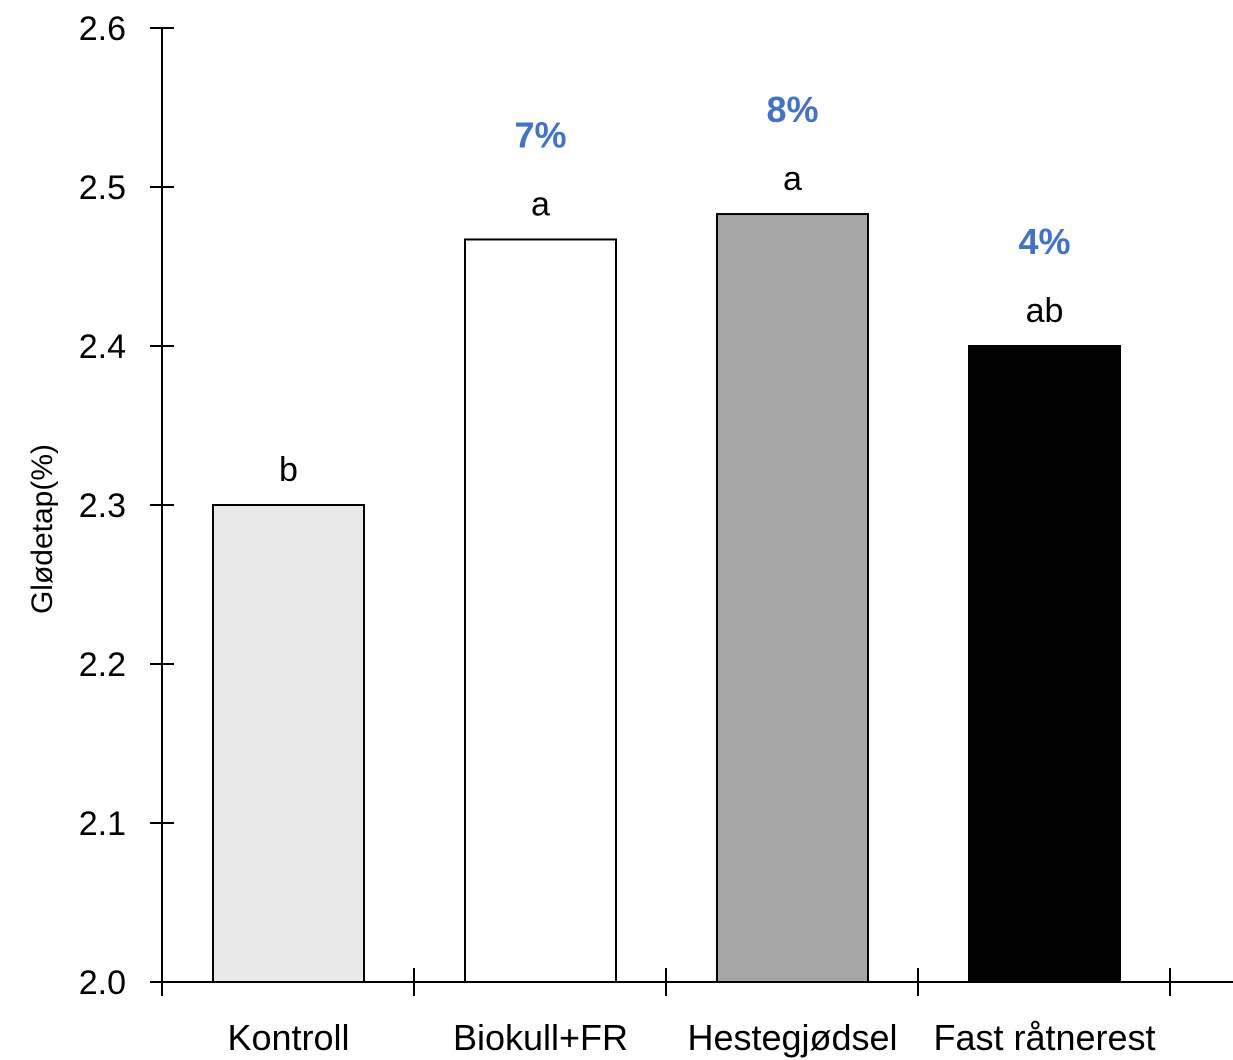 The height and width of the screenshot is (1060, 1233). I want to click on x-ticks, so click(666, 982).